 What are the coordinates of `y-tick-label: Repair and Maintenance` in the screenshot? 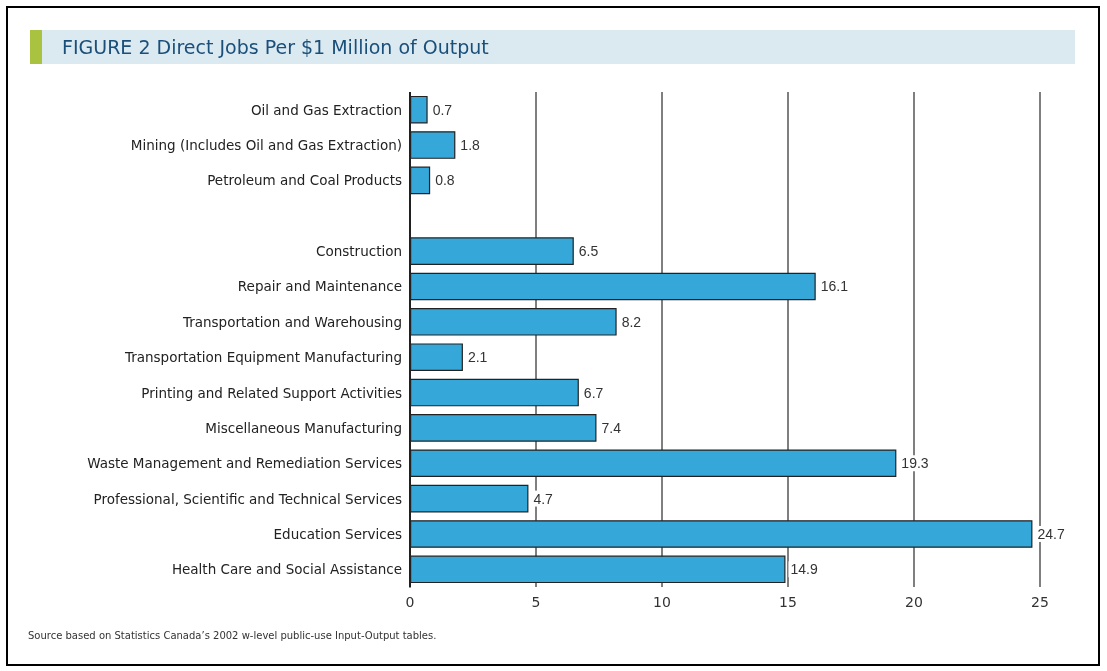 It's located at (319, 286).